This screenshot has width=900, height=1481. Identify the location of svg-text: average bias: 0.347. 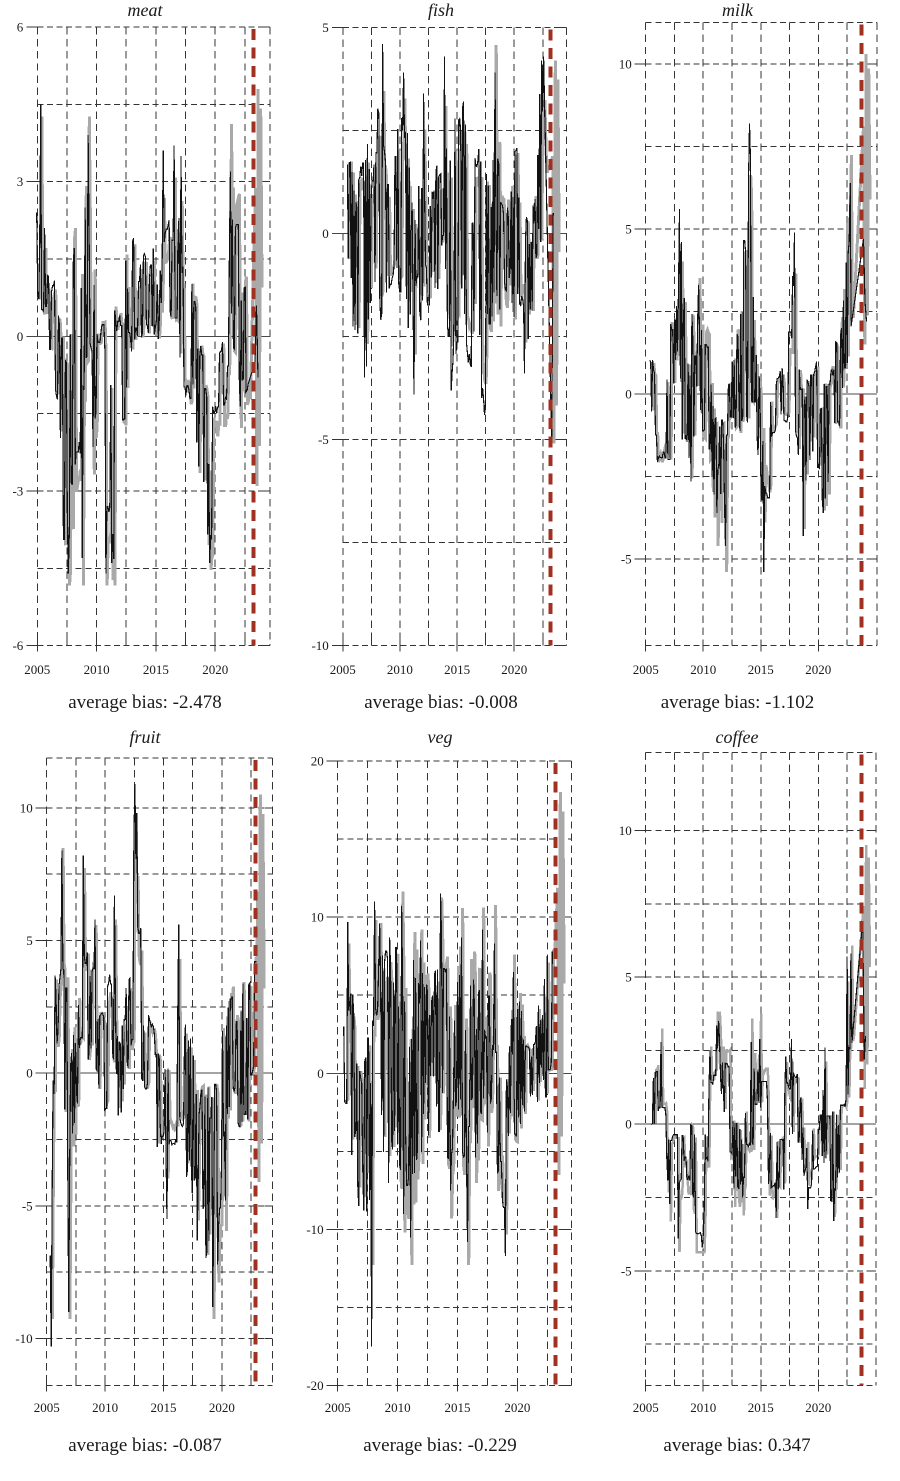
(736, 1445).